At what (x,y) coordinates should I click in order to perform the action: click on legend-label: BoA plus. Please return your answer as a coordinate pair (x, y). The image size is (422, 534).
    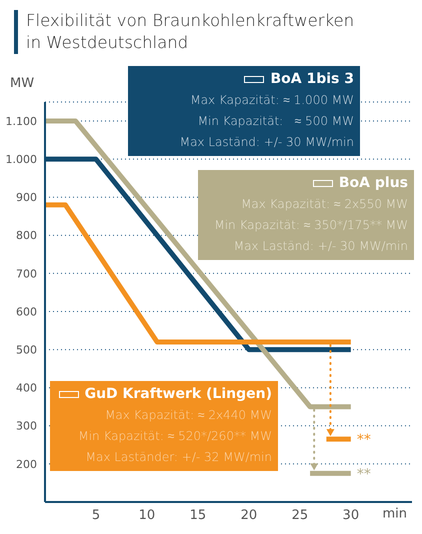
    Looking at the image, I should click on (373, 183).